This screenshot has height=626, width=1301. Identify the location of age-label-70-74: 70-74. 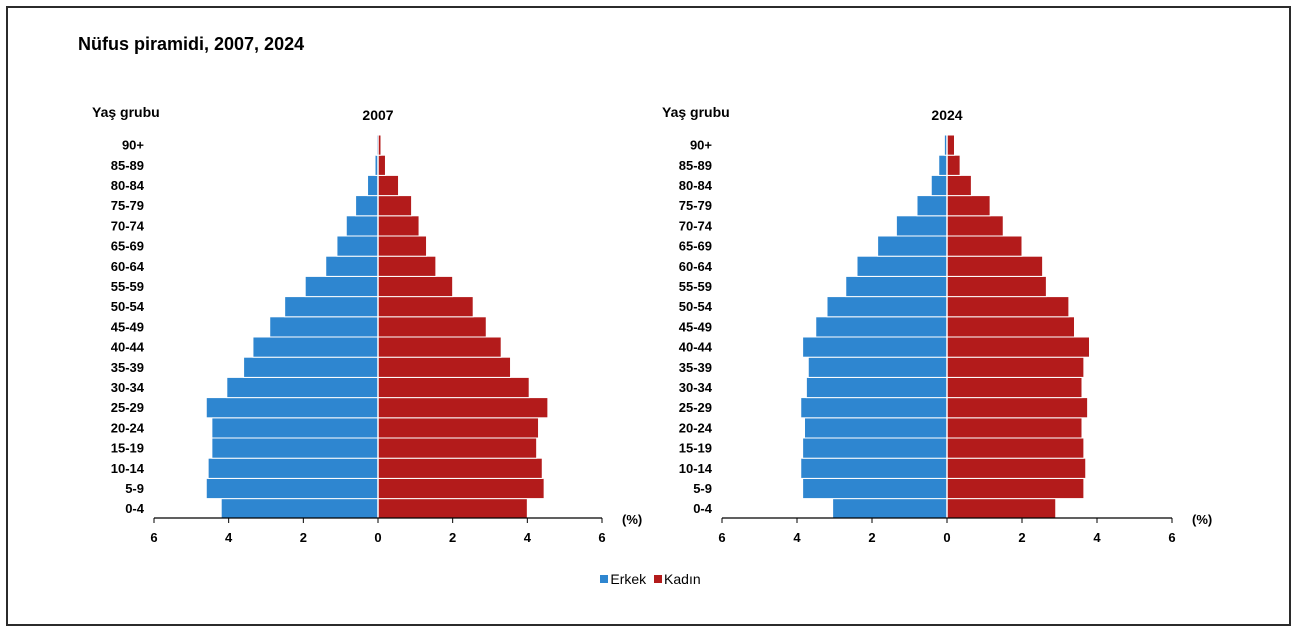
(696, 225).